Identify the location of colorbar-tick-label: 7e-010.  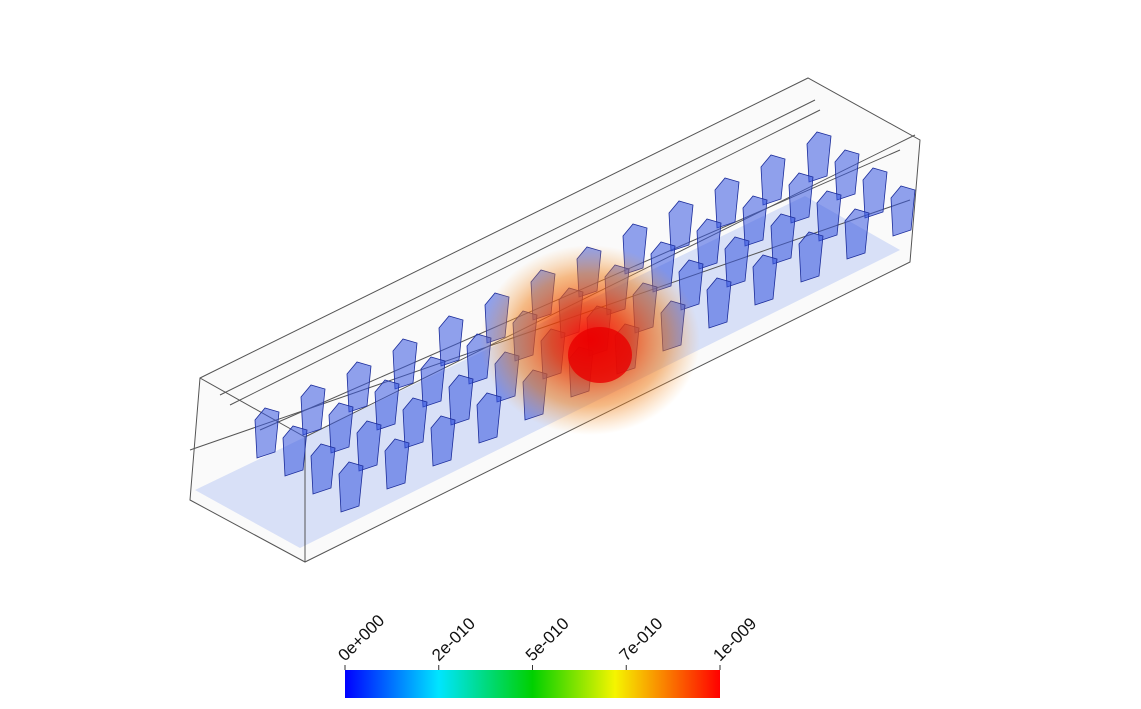
(641, 639).